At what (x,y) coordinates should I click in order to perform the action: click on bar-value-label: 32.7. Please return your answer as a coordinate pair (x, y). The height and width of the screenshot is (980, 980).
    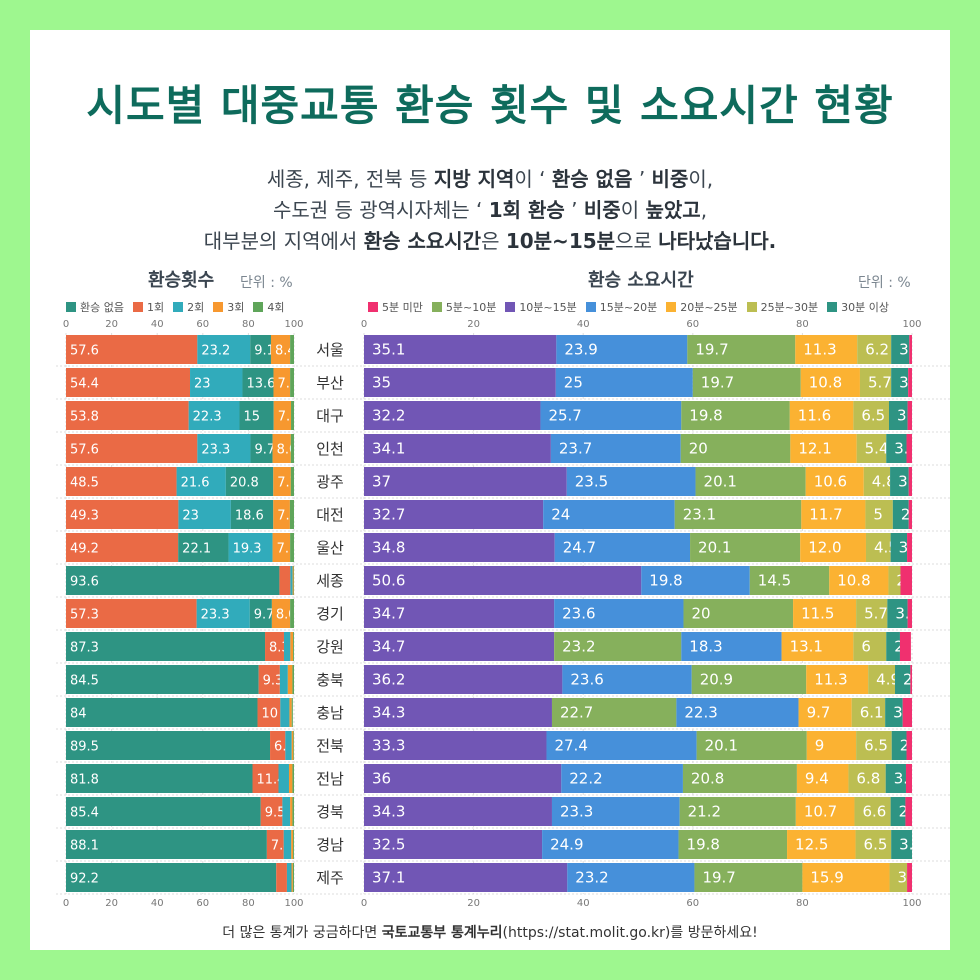
    Looking at the image, I should click on (388, 515).